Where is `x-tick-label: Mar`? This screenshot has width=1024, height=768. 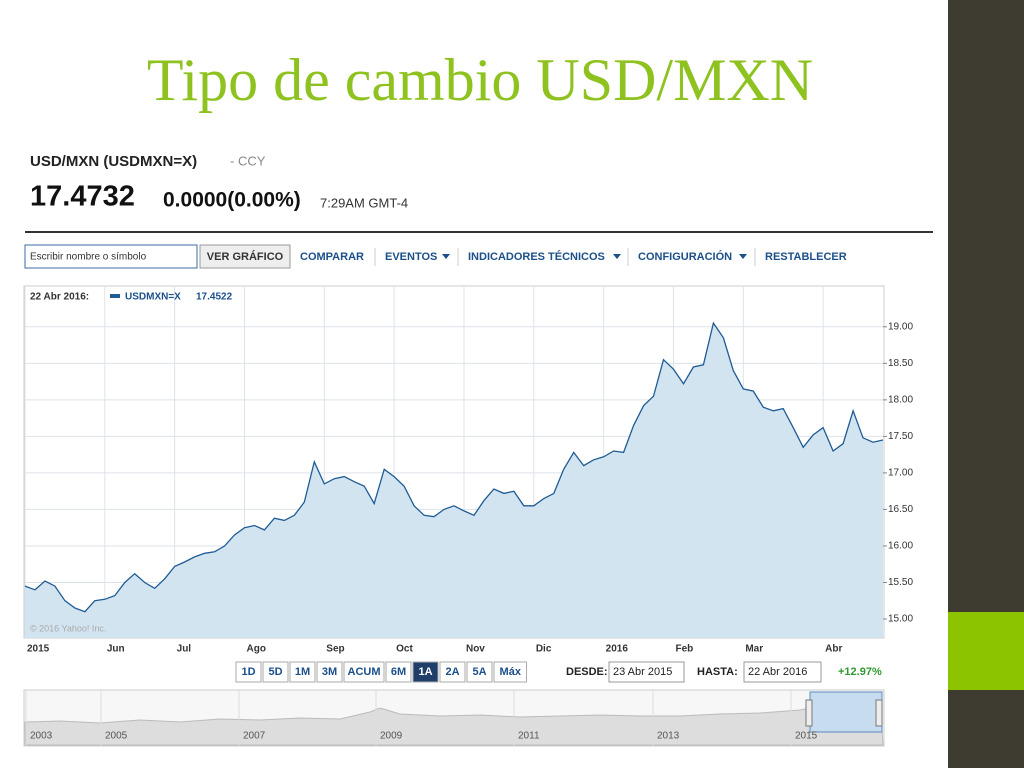 x-tick-label: Mar is located at coordinates (754, 649).